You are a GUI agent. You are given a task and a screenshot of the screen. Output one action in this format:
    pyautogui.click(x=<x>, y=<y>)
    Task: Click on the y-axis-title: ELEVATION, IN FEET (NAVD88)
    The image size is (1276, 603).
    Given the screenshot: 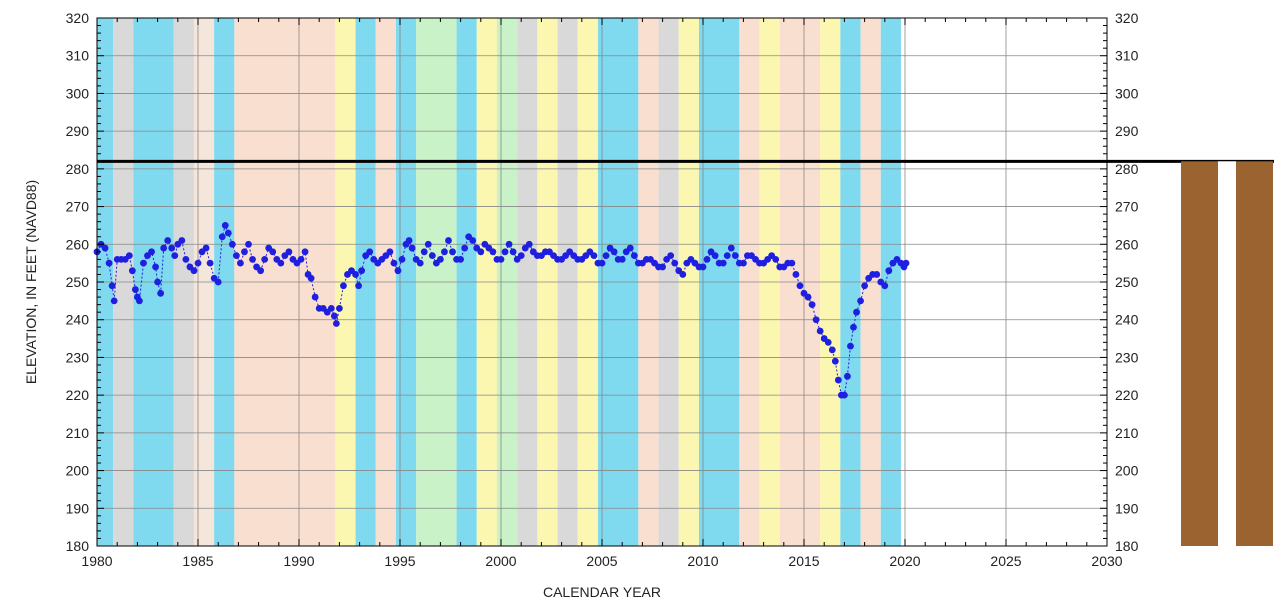 What is the action you would take?
    pyautogui.click(x=31, y=282)
    